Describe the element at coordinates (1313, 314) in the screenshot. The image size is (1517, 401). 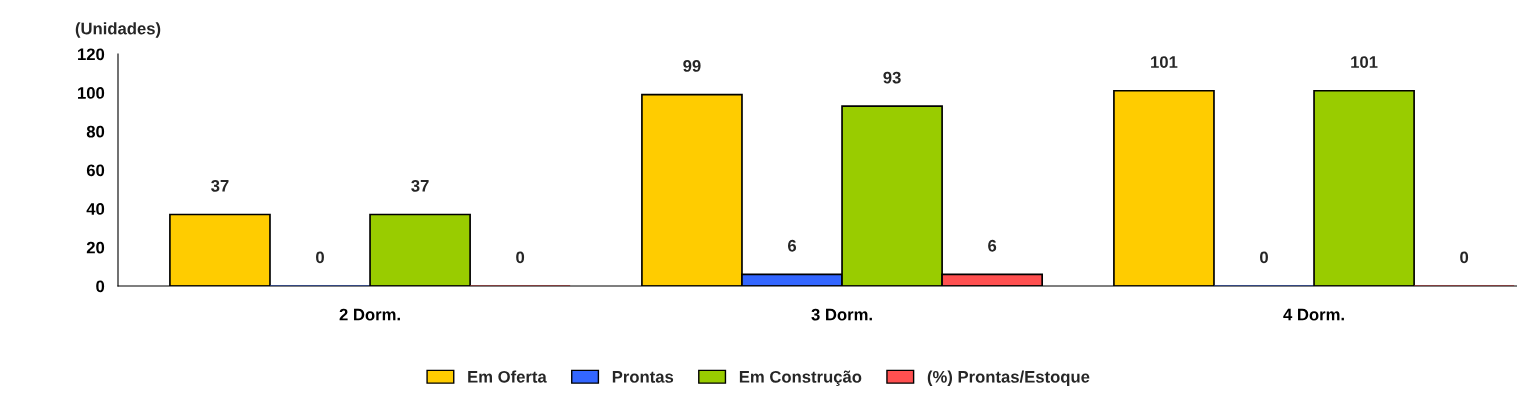
I see `x-tick-label: 4 Dorm.` at that location.